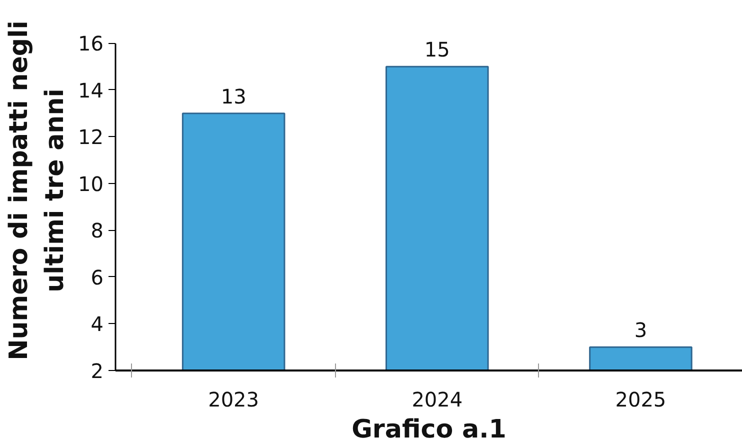  Describe the element at coordinates (91, 137) in the screenshot. I see `y-tick-label: 12` at that location.